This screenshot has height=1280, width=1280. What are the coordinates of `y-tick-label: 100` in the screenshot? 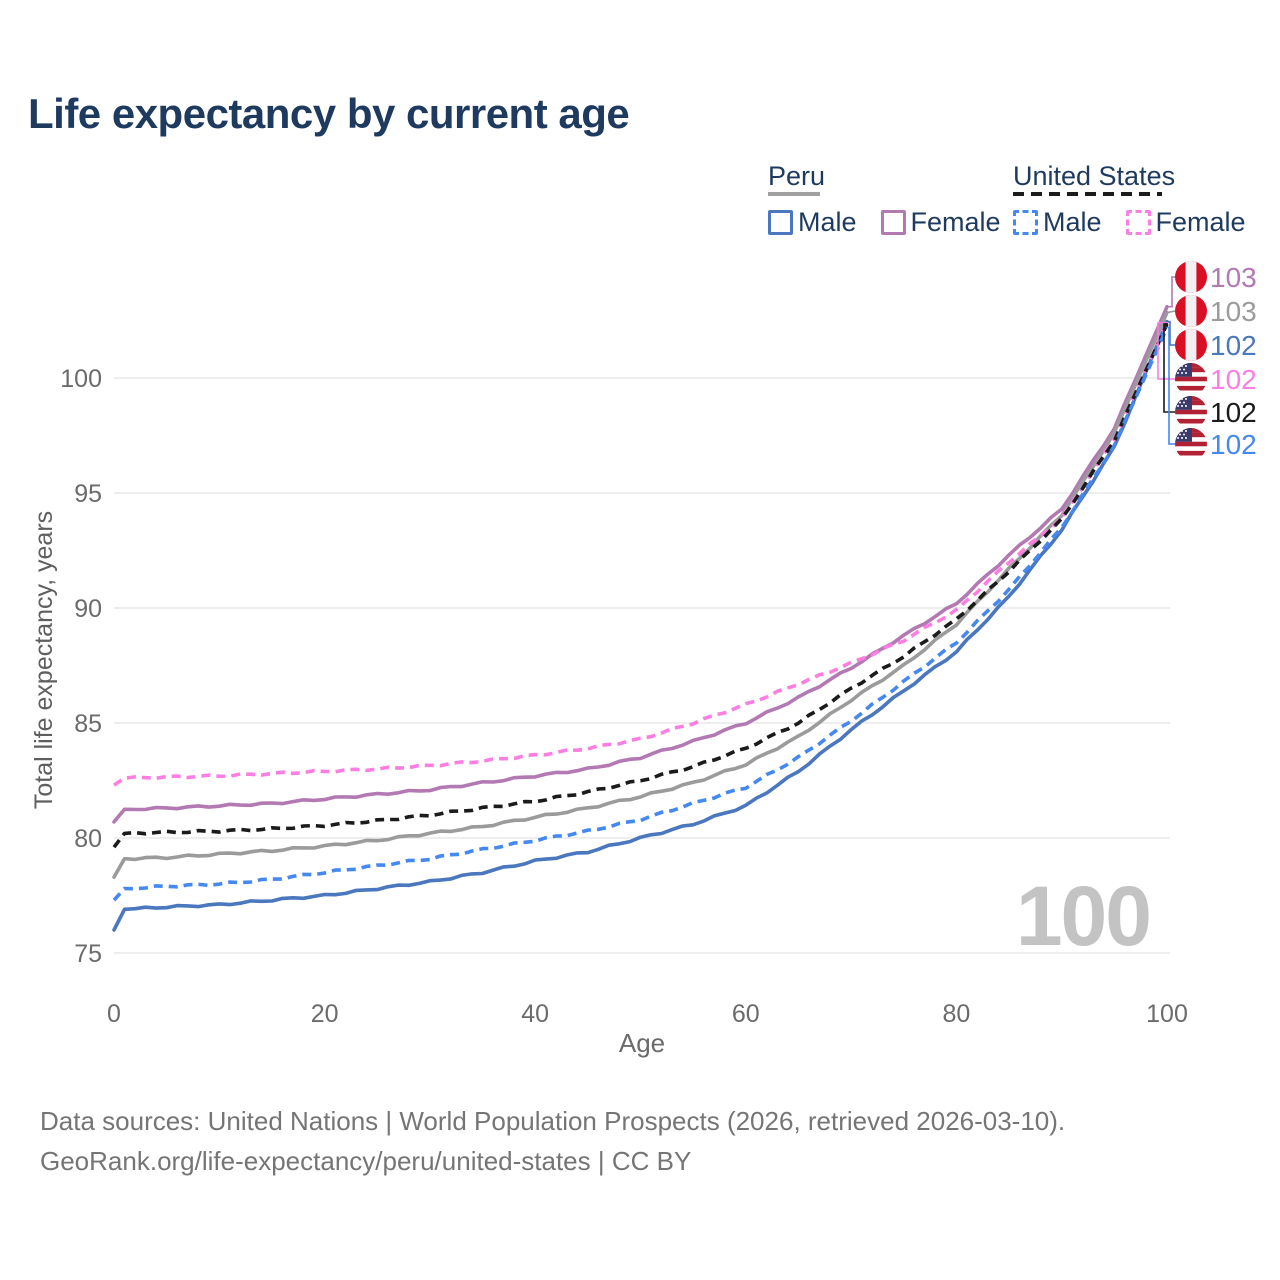 It's located at (81, 379).